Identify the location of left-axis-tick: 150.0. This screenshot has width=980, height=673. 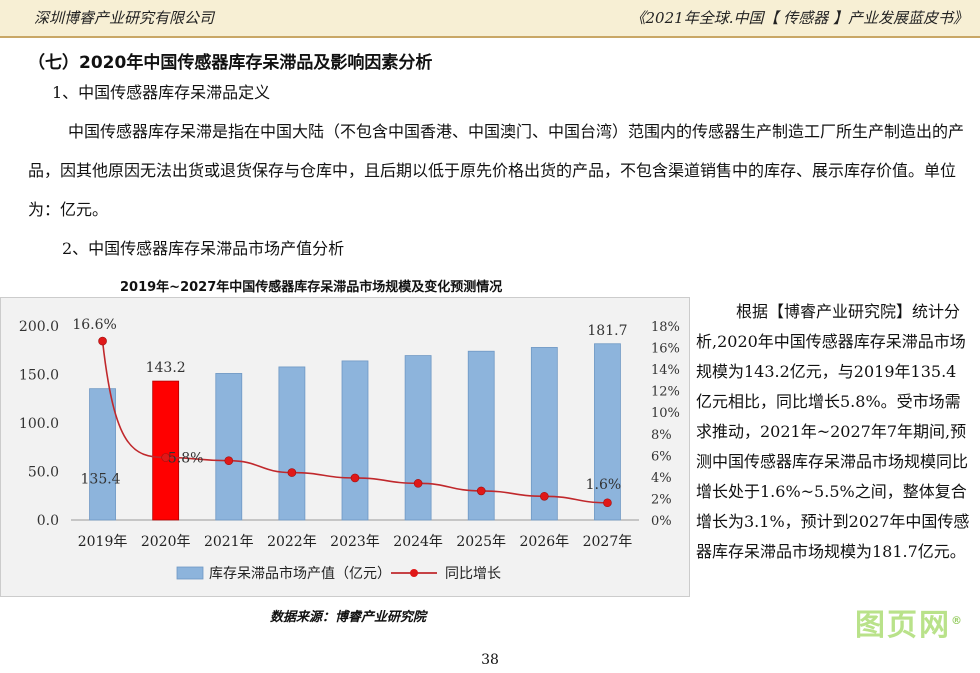
(39, 376).